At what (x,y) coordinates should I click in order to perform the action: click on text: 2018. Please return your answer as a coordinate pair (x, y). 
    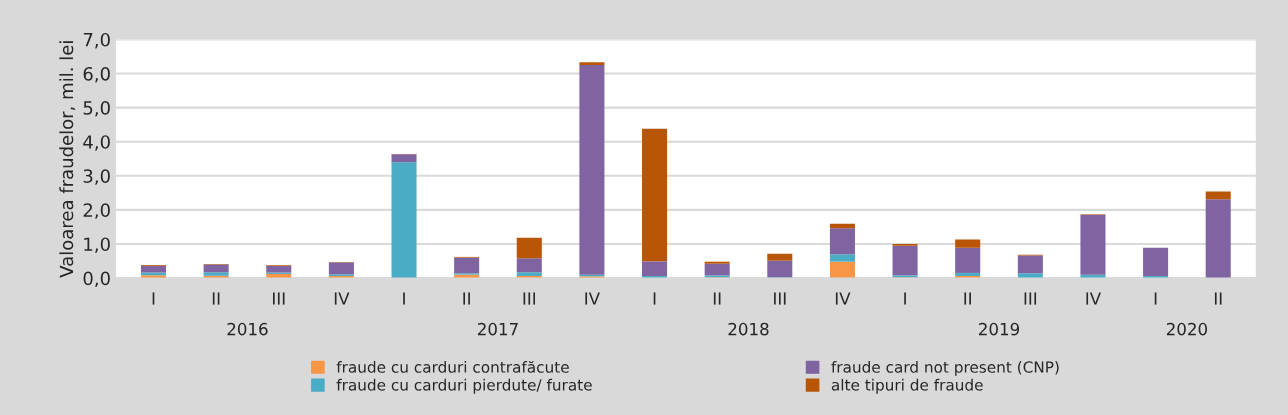
    Looking at the image, I should click on (748, 329).